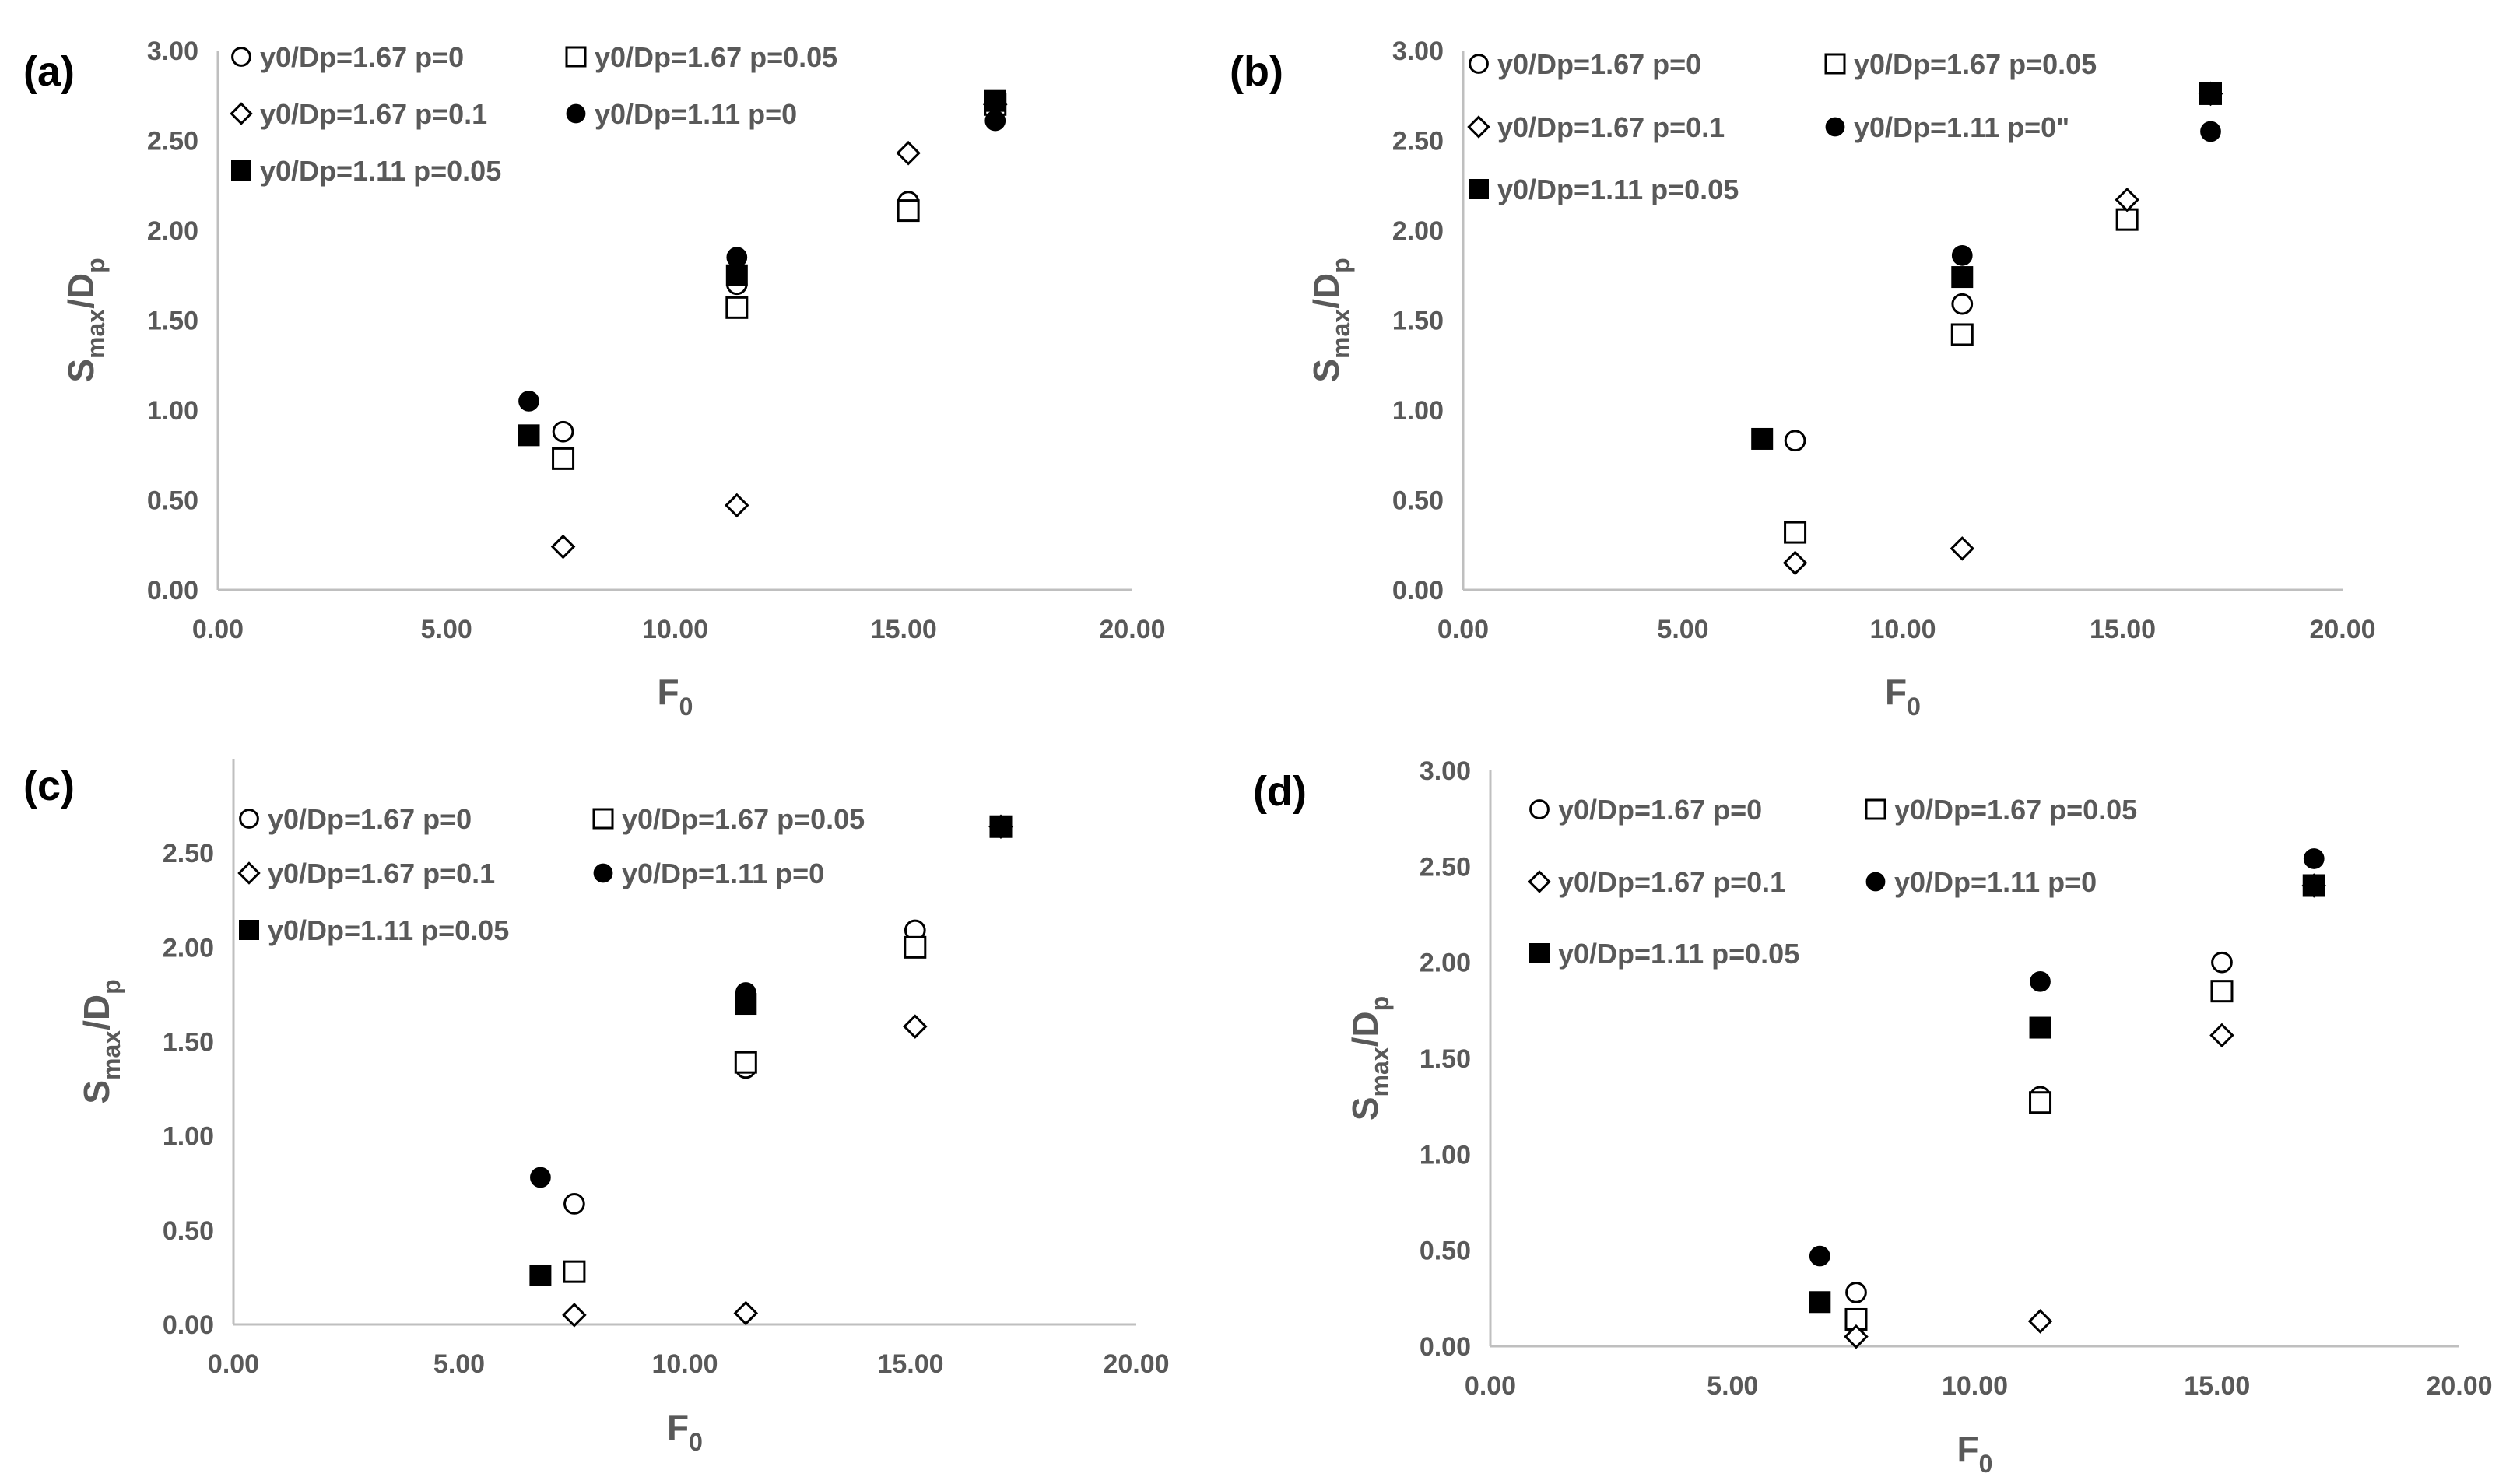  Describe the element at coordinates (1463, 629) in the screenshot. I see `x-tick-label: 0.00` at that location.